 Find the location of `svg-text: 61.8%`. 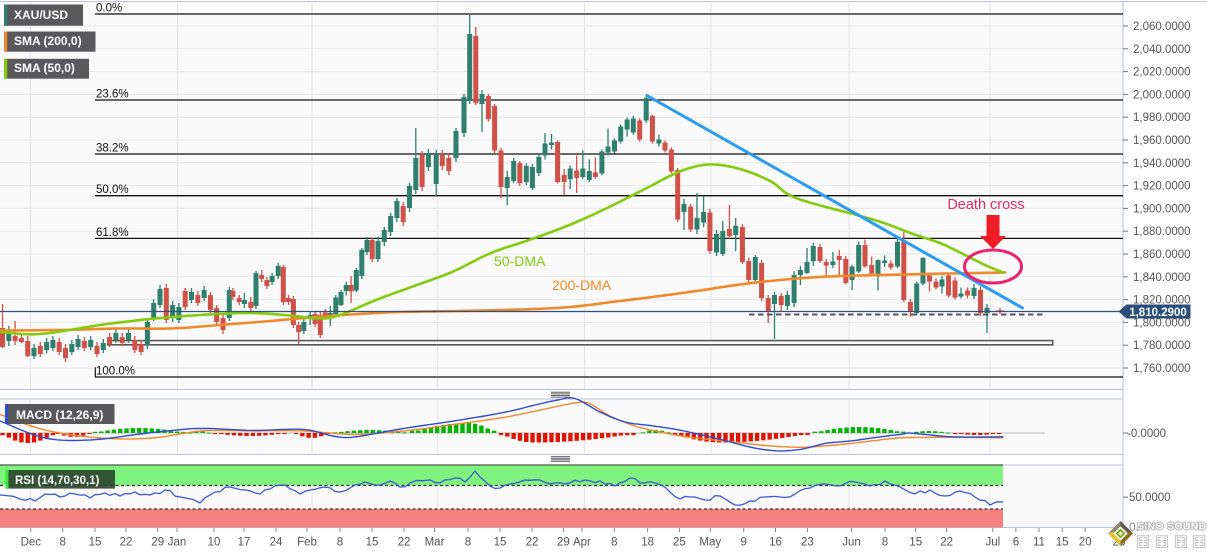

svg-text: 61.8% is located at coordinates (112, 233).